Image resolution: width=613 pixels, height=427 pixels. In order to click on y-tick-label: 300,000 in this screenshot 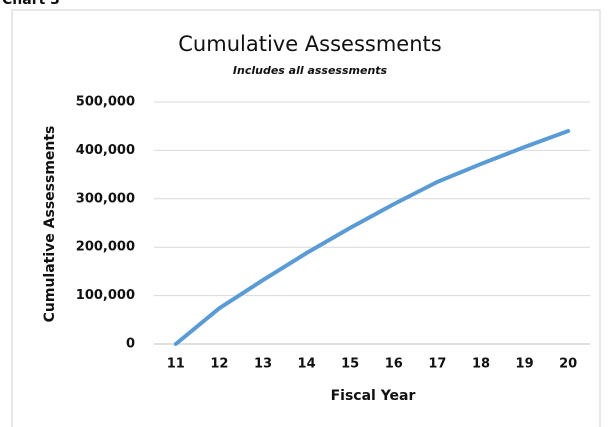, I will do `click(105, 198)`.